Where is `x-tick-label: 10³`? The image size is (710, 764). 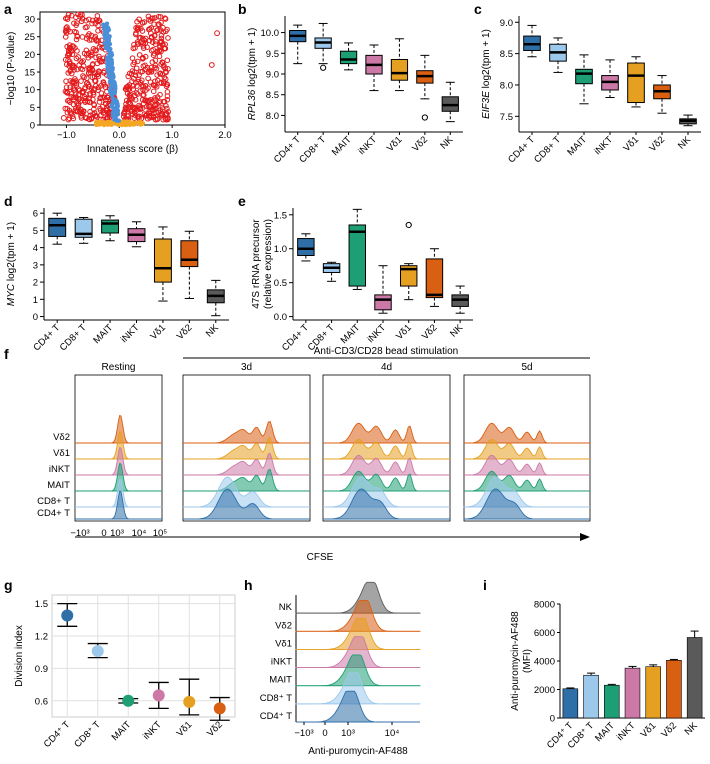 x-tick-label: 10³ is located at coordinates (117, 533).